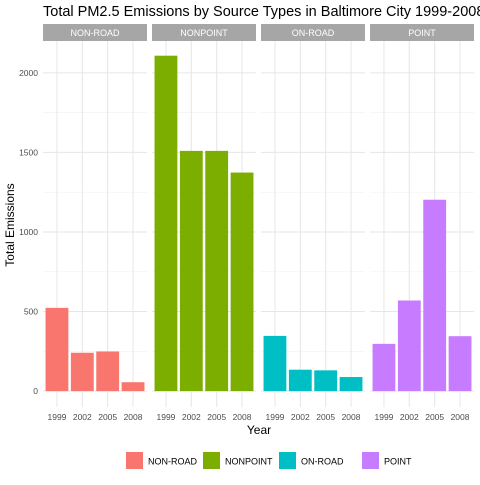  Describe the element at coordinates (172, 462) in the screenshot. I see `legend-label: NON-ROAD` at that location.